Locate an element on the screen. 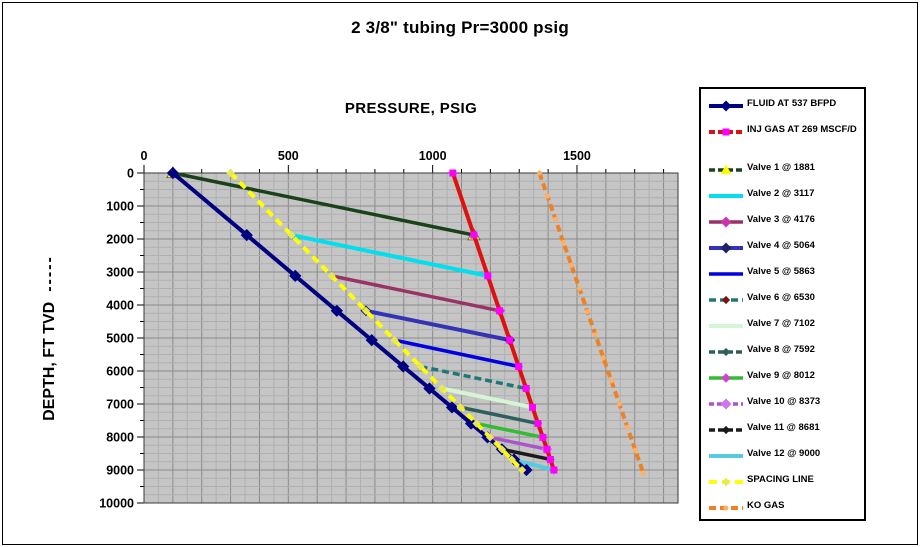  x-tick-label: 0 is located at coordinates (144, 156).